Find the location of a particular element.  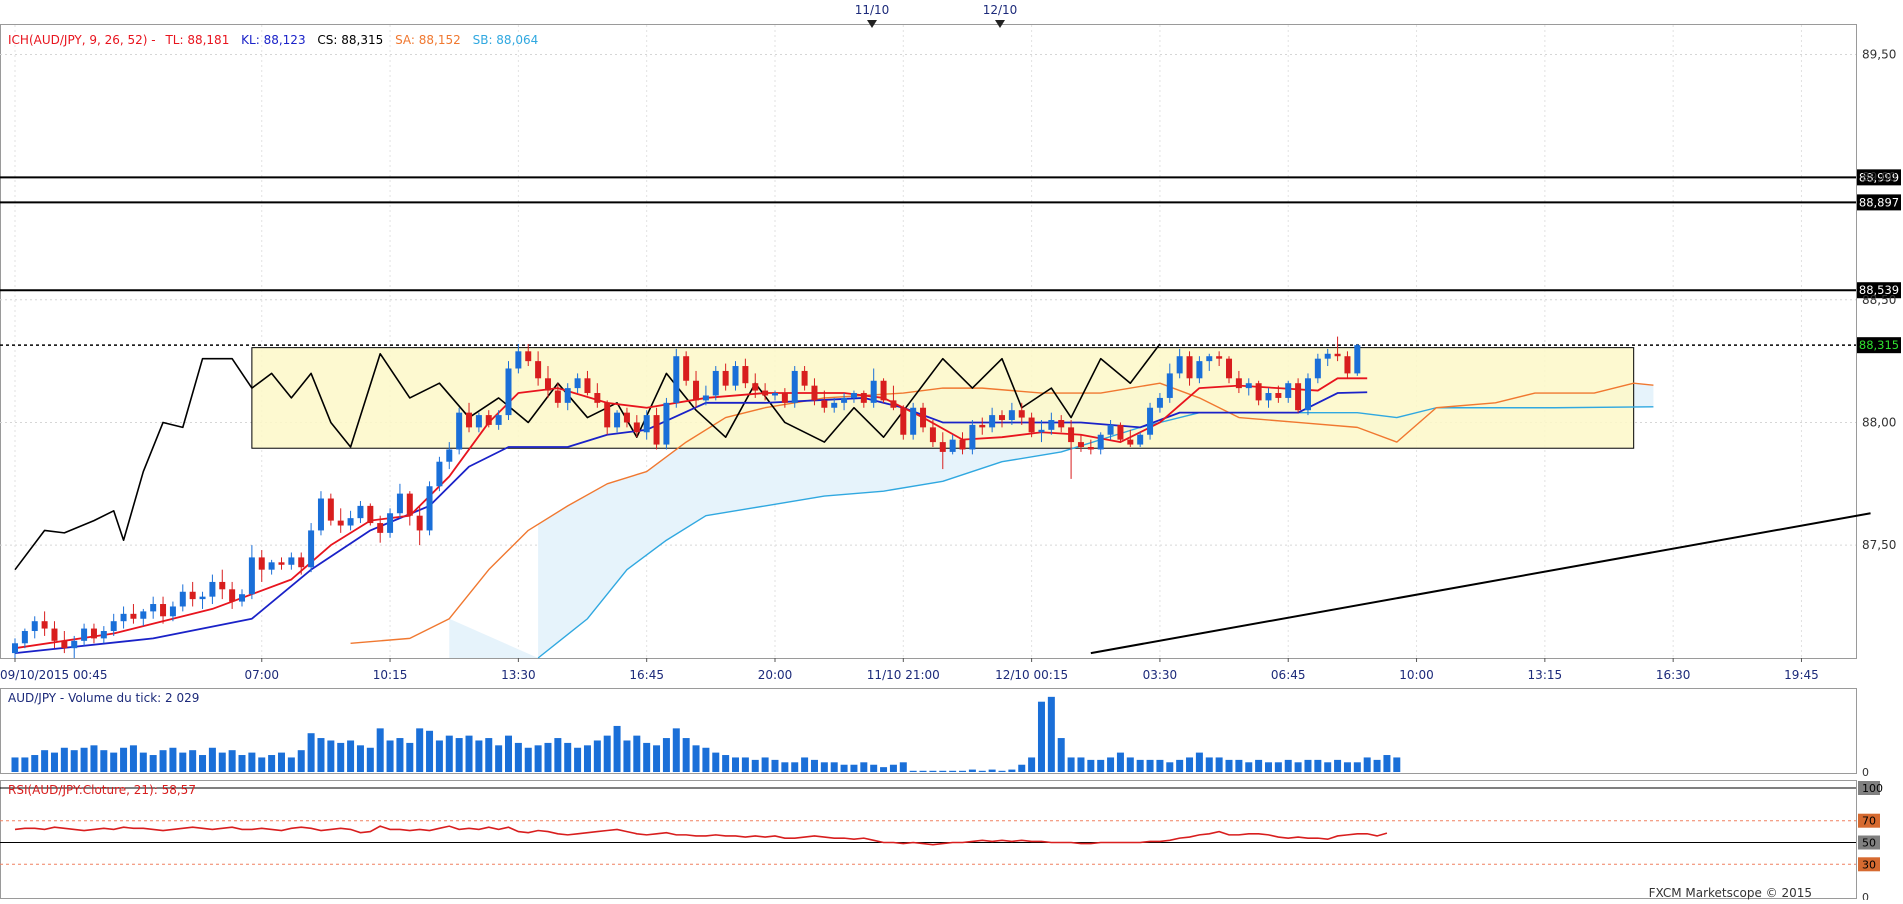

legend-tl: TL: 88,181 is located at coordinates (196, 40).